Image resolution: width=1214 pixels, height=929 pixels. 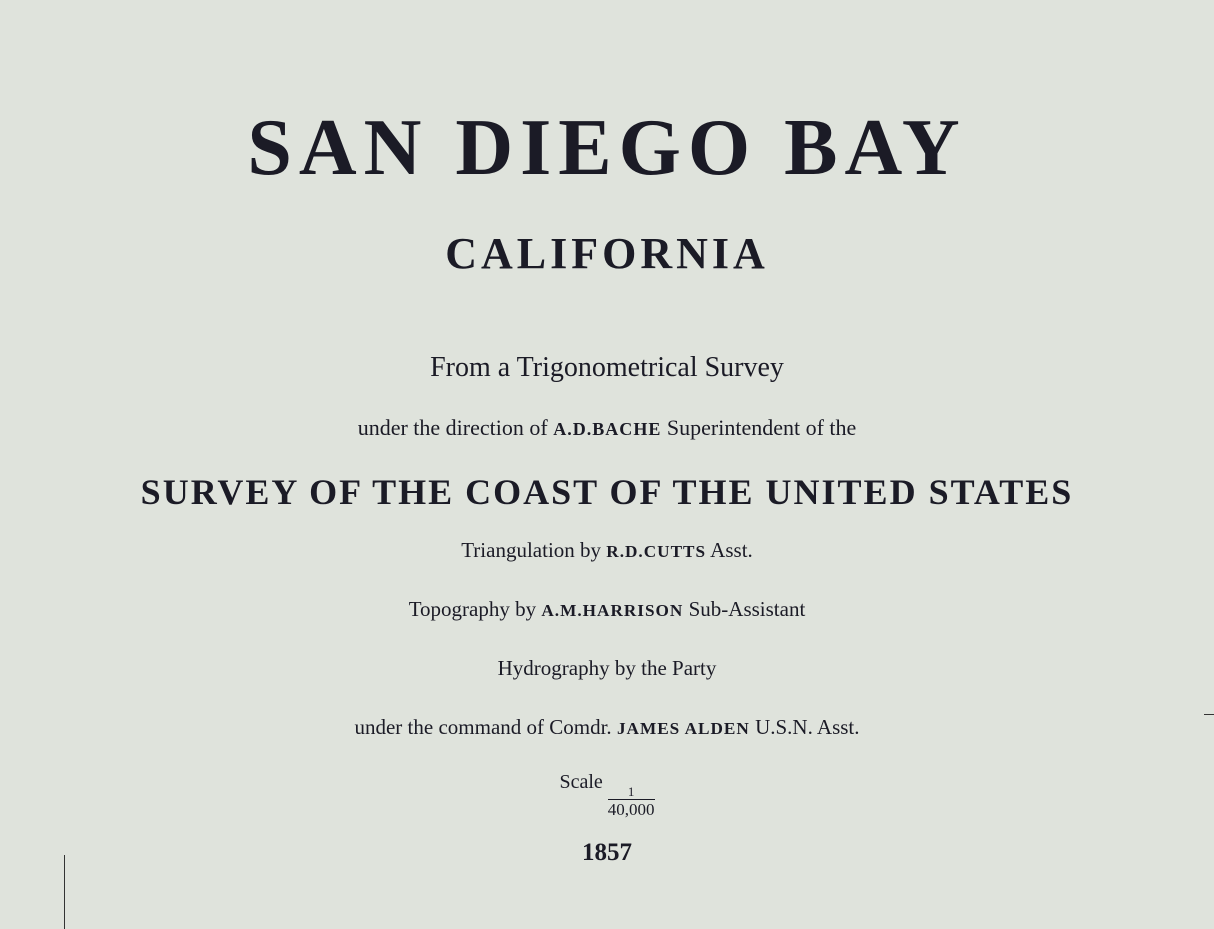 What do you see at coordinates (631, 791) in the screenshot?
I see `scale-numerator: 1` at bounding box center [631, 791].